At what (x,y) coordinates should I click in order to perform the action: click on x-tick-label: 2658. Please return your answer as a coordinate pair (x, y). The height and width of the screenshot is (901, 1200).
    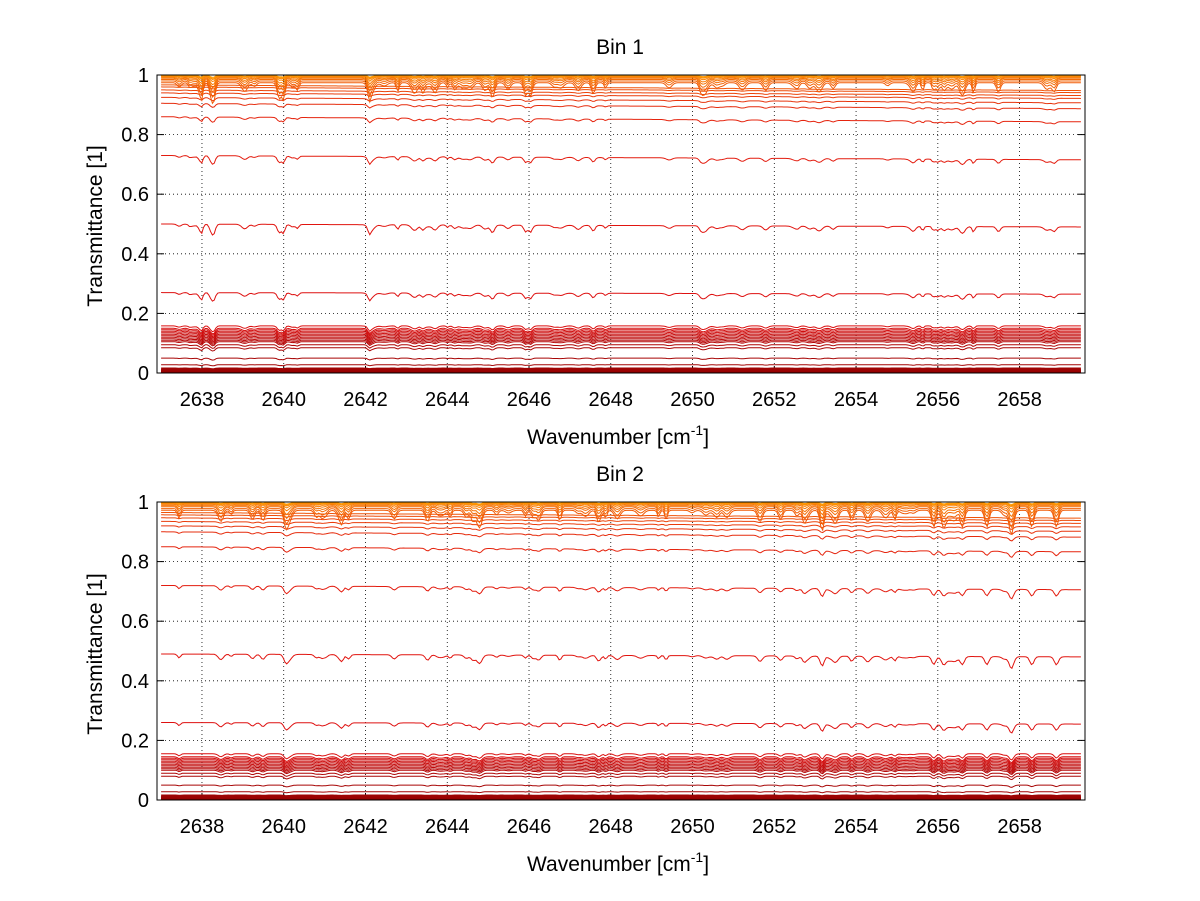
    Looking at the image, I should click on (1019, 400).